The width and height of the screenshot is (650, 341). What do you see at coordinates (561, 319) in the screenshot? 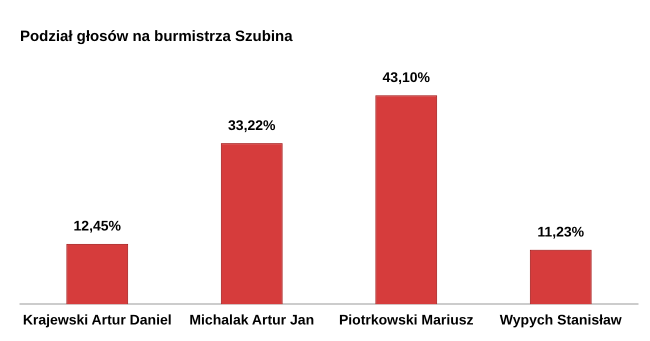
I see `x-tick-label: Wypych Stanisław` at bounding box center [561, 319].